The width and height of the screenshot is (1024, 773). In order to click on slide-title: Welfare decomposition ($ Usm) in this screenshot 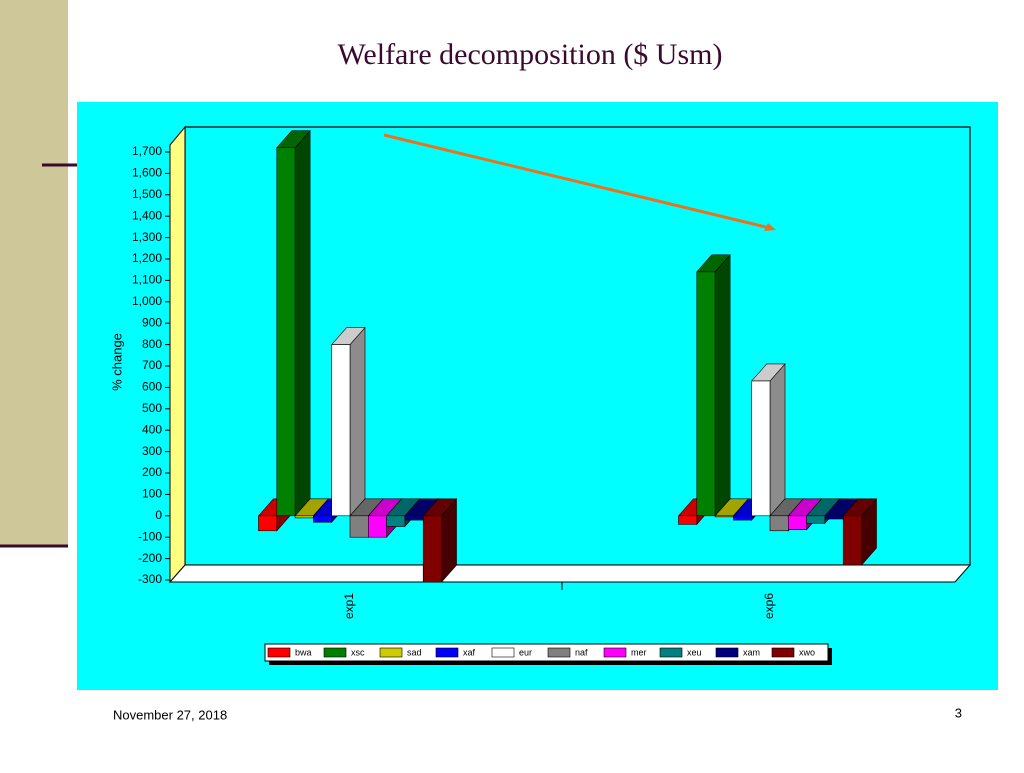, I will do `click(530, 54)`.